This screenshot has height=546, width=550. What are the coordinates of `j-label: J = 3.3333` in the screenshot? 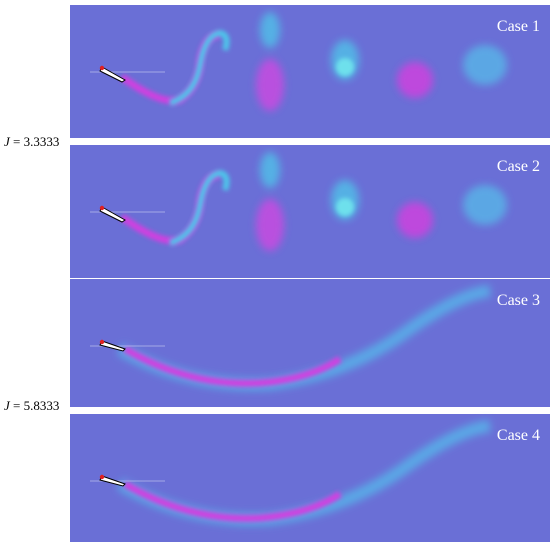 It's located at (31, 141).